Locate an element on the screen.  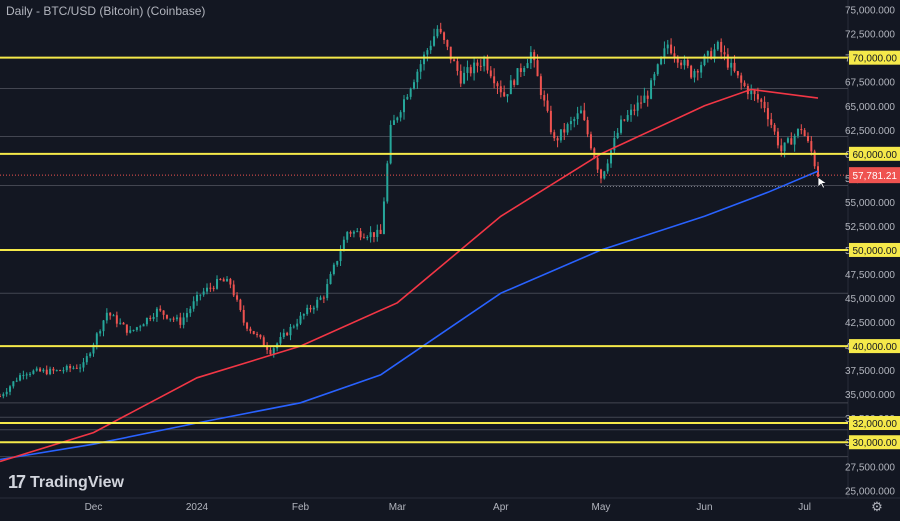
x-tick-label: Mar is located at coordinates (398, 507).